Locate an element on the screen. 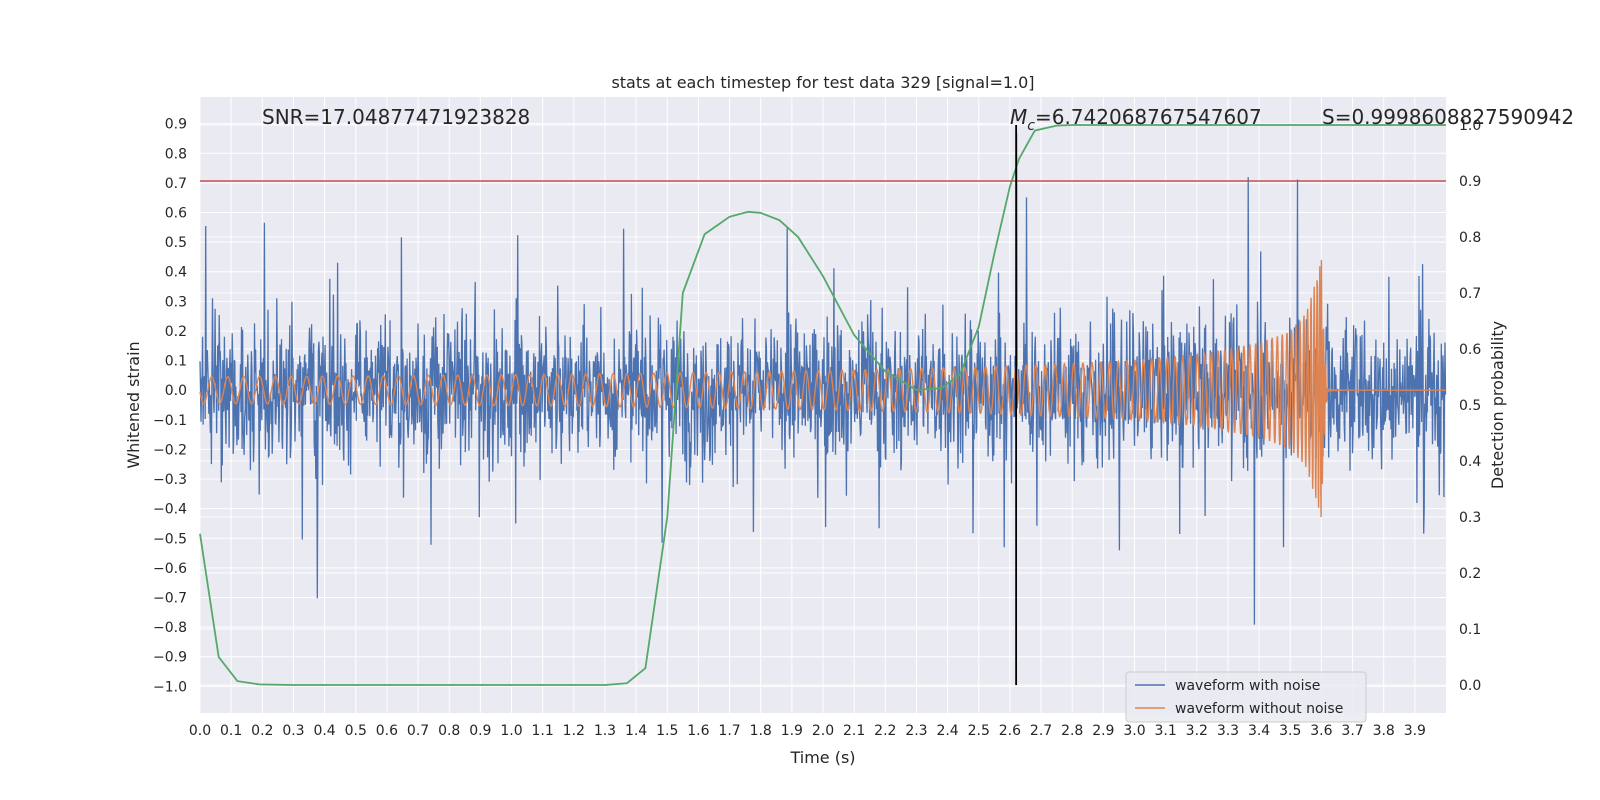  y-tick-label-left: 0.7 is located at coordinates (176, 184).